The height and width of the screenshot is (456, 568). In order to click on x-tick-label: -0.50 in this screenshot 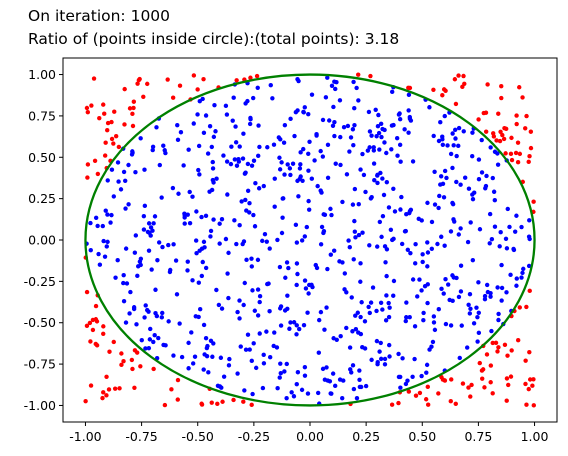, I will do `click(198, 436)`.